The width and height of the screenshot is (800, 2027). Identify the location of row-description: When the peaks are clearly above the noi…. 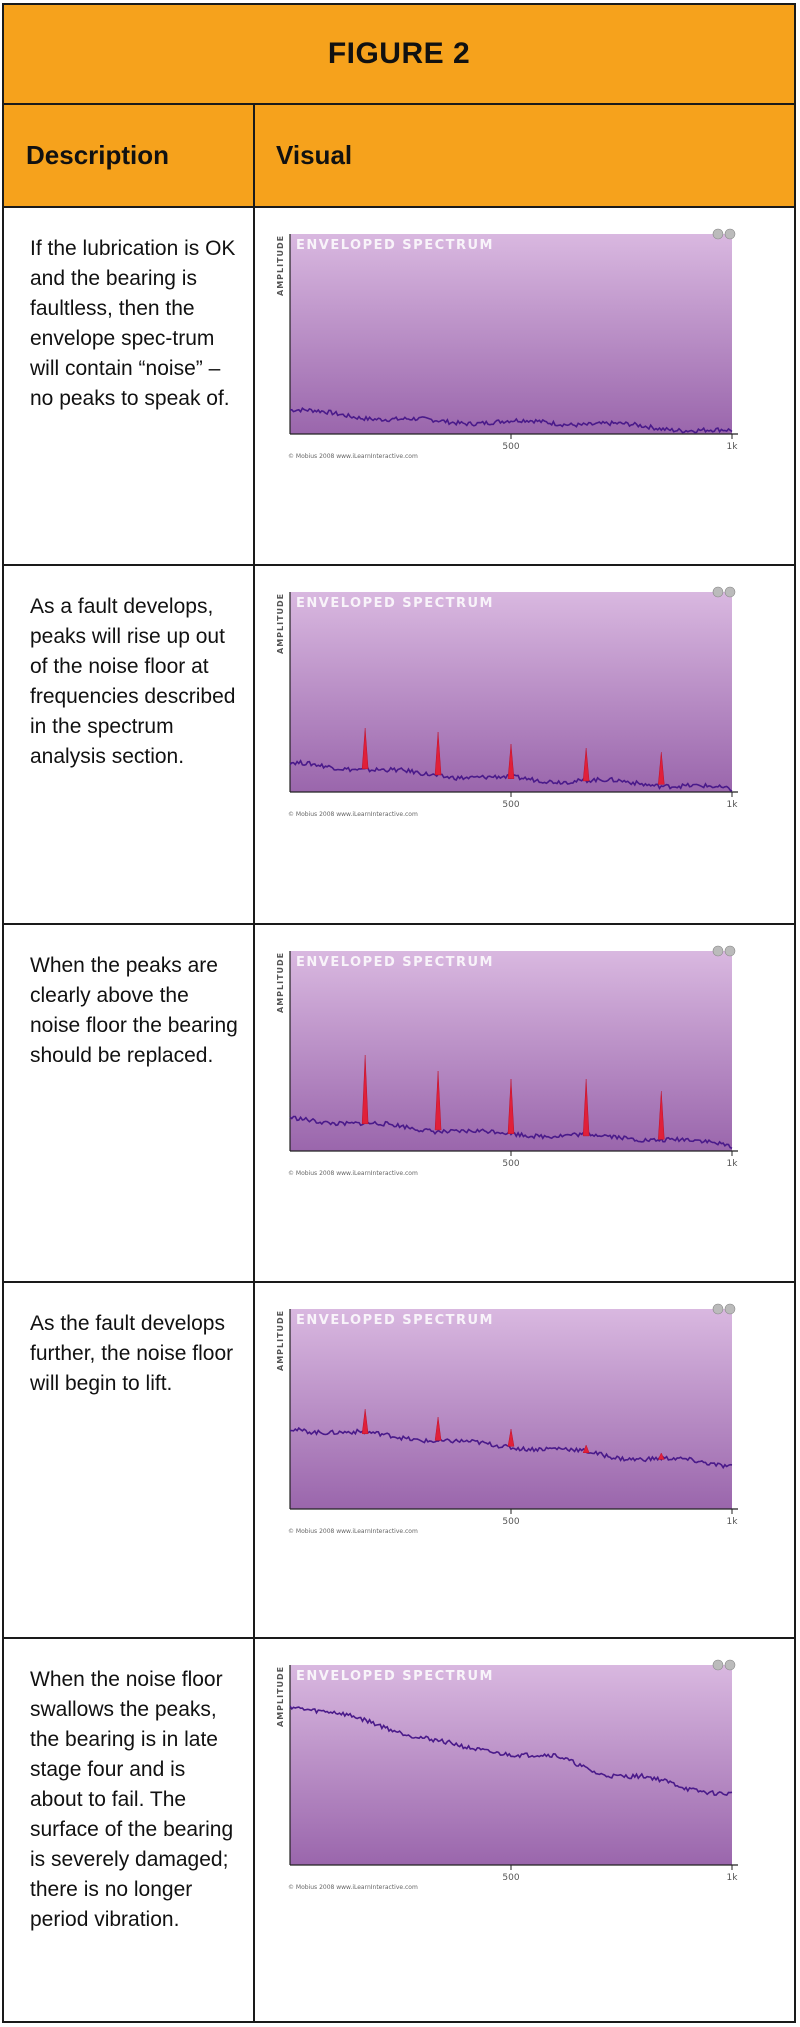
(134, 1010).